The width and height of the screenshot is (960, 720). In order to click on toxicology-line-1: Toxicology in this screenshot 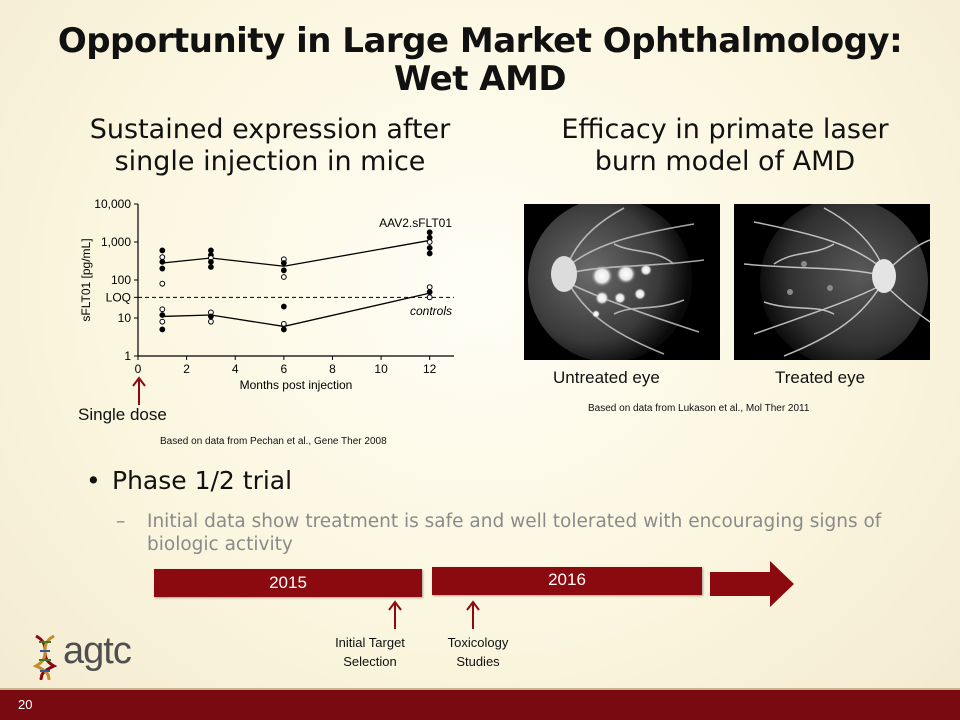, I will do `click(478, 642)`.